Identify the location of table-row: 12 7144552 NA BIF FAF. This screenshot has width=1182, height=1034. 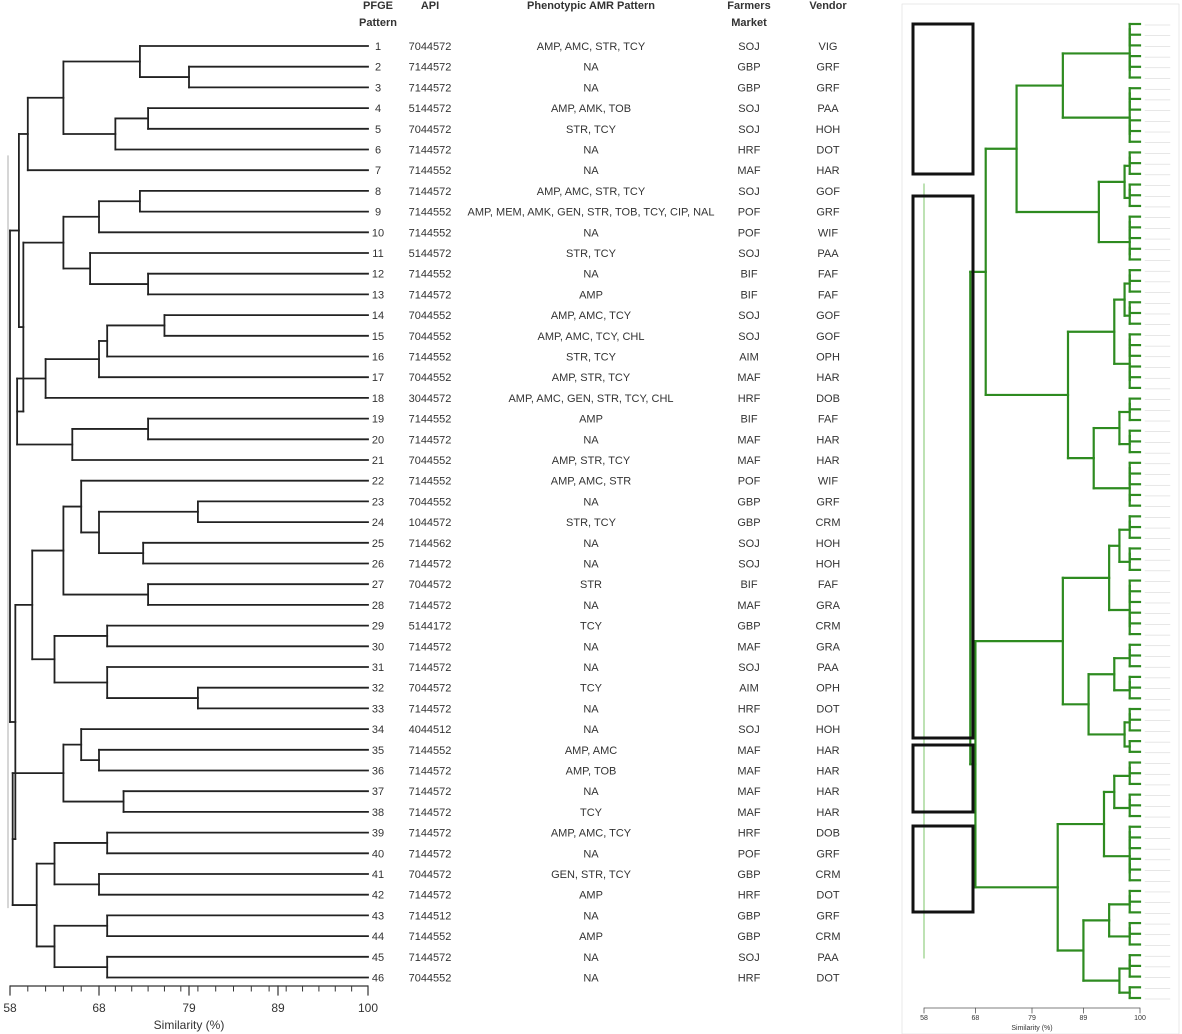
(605, 275).